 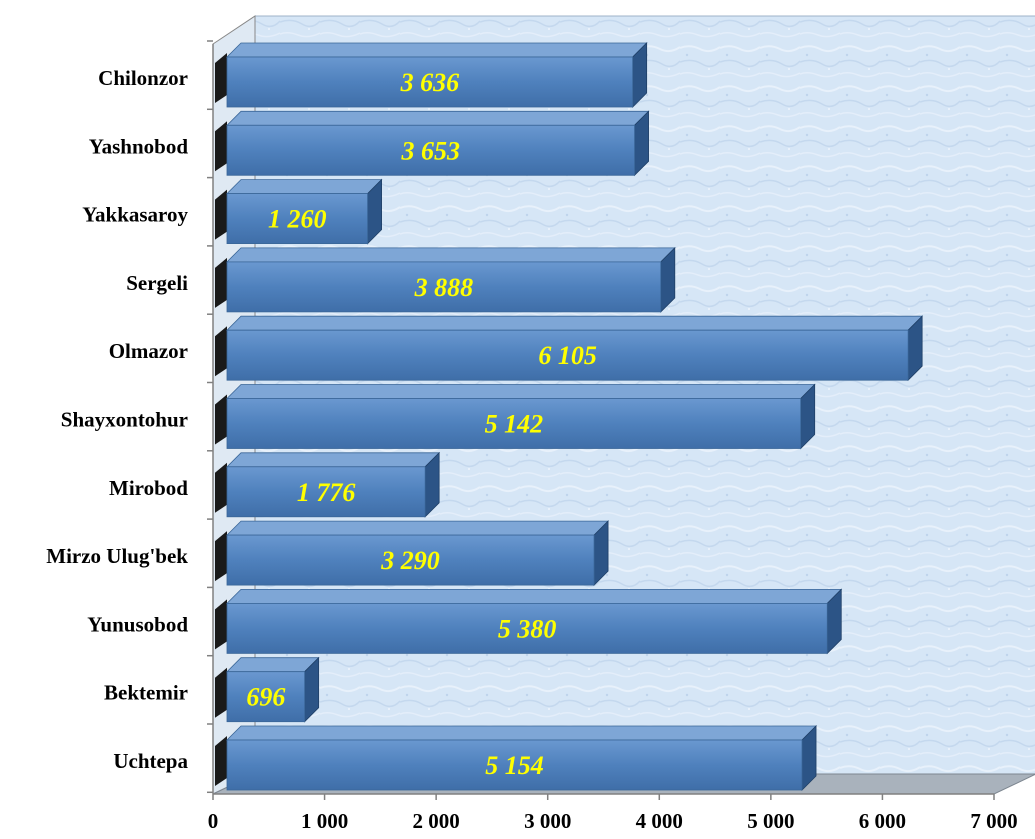 I want to click on data-label: 3 290, so click(x=410, y=560).